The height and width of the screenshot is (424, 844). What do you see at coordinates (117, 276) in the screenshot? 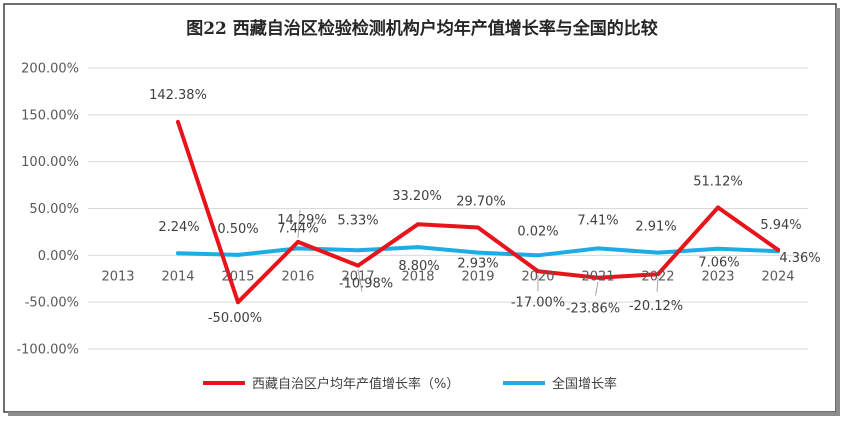
I see `x-tick-label: 2013` at bounding box center [117, 276].